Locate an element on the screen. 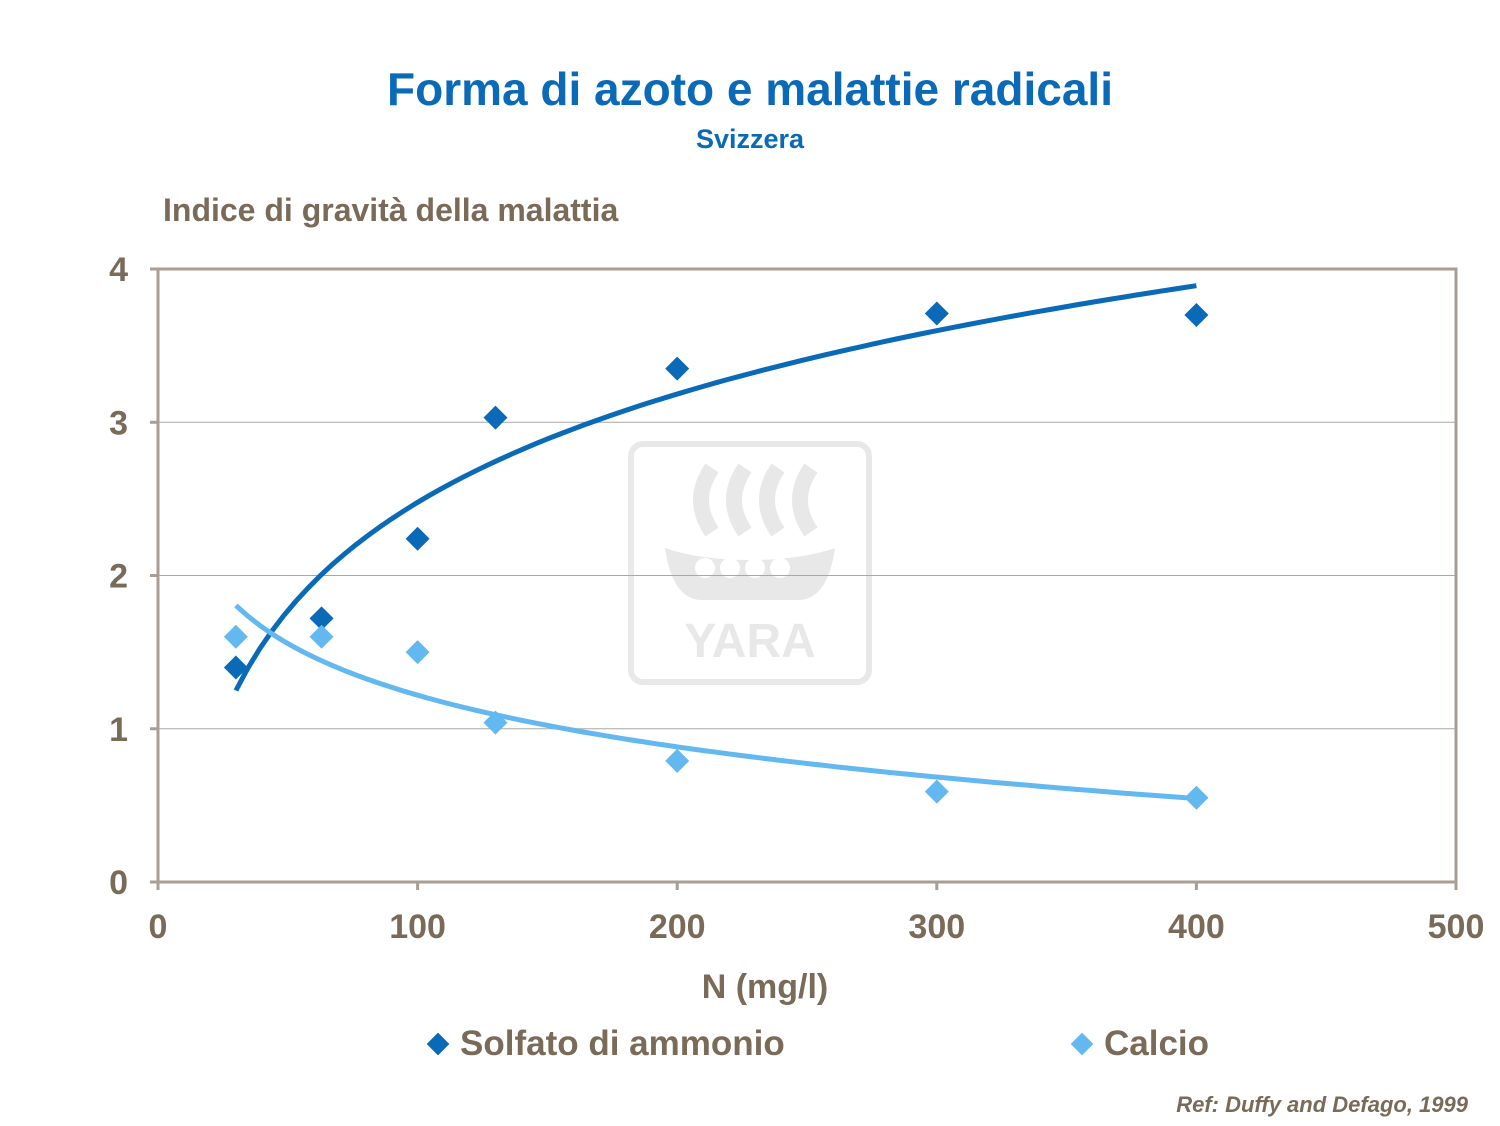 The image size is (1500, 1126). yara-logo-watermark: YARA is located at coordinates (750, 563).